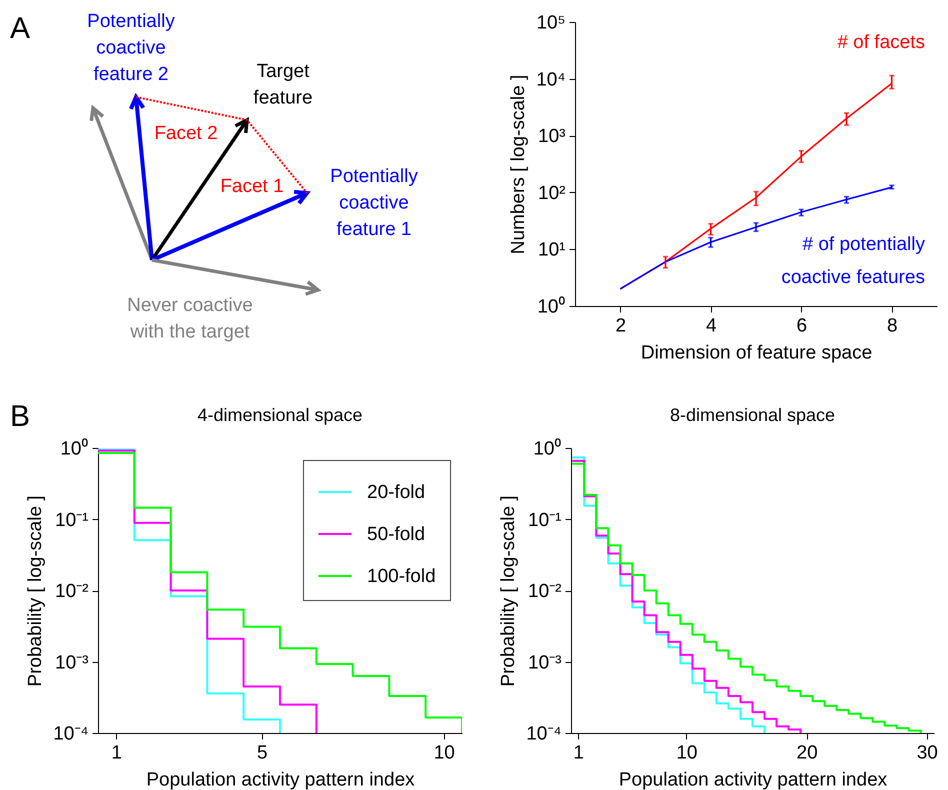 This screenshot has height=790, width=948. I want to click on text: Never coactive with the target, so click(190, 318).